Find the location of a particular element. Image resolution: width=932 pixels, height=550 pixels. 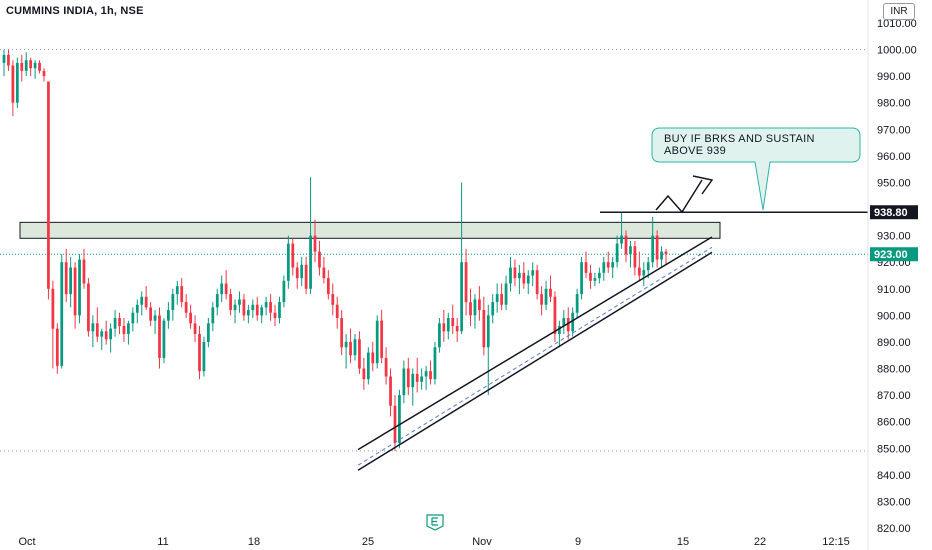

x-tick-label: 12:15 is located at coordinates (836, 542).